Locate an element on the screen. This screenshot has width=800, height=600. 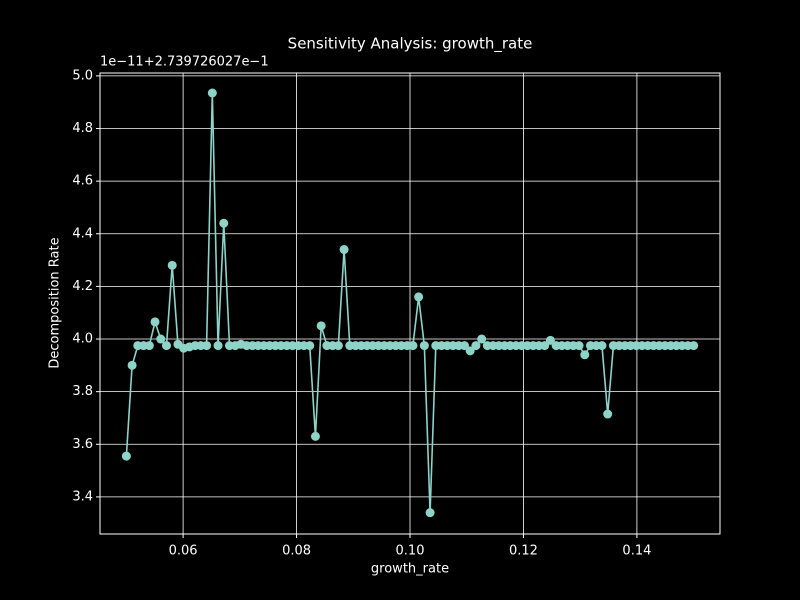
chart-title: Sensitivity Analysis: growth_rate is located at coordinates (410, 44).